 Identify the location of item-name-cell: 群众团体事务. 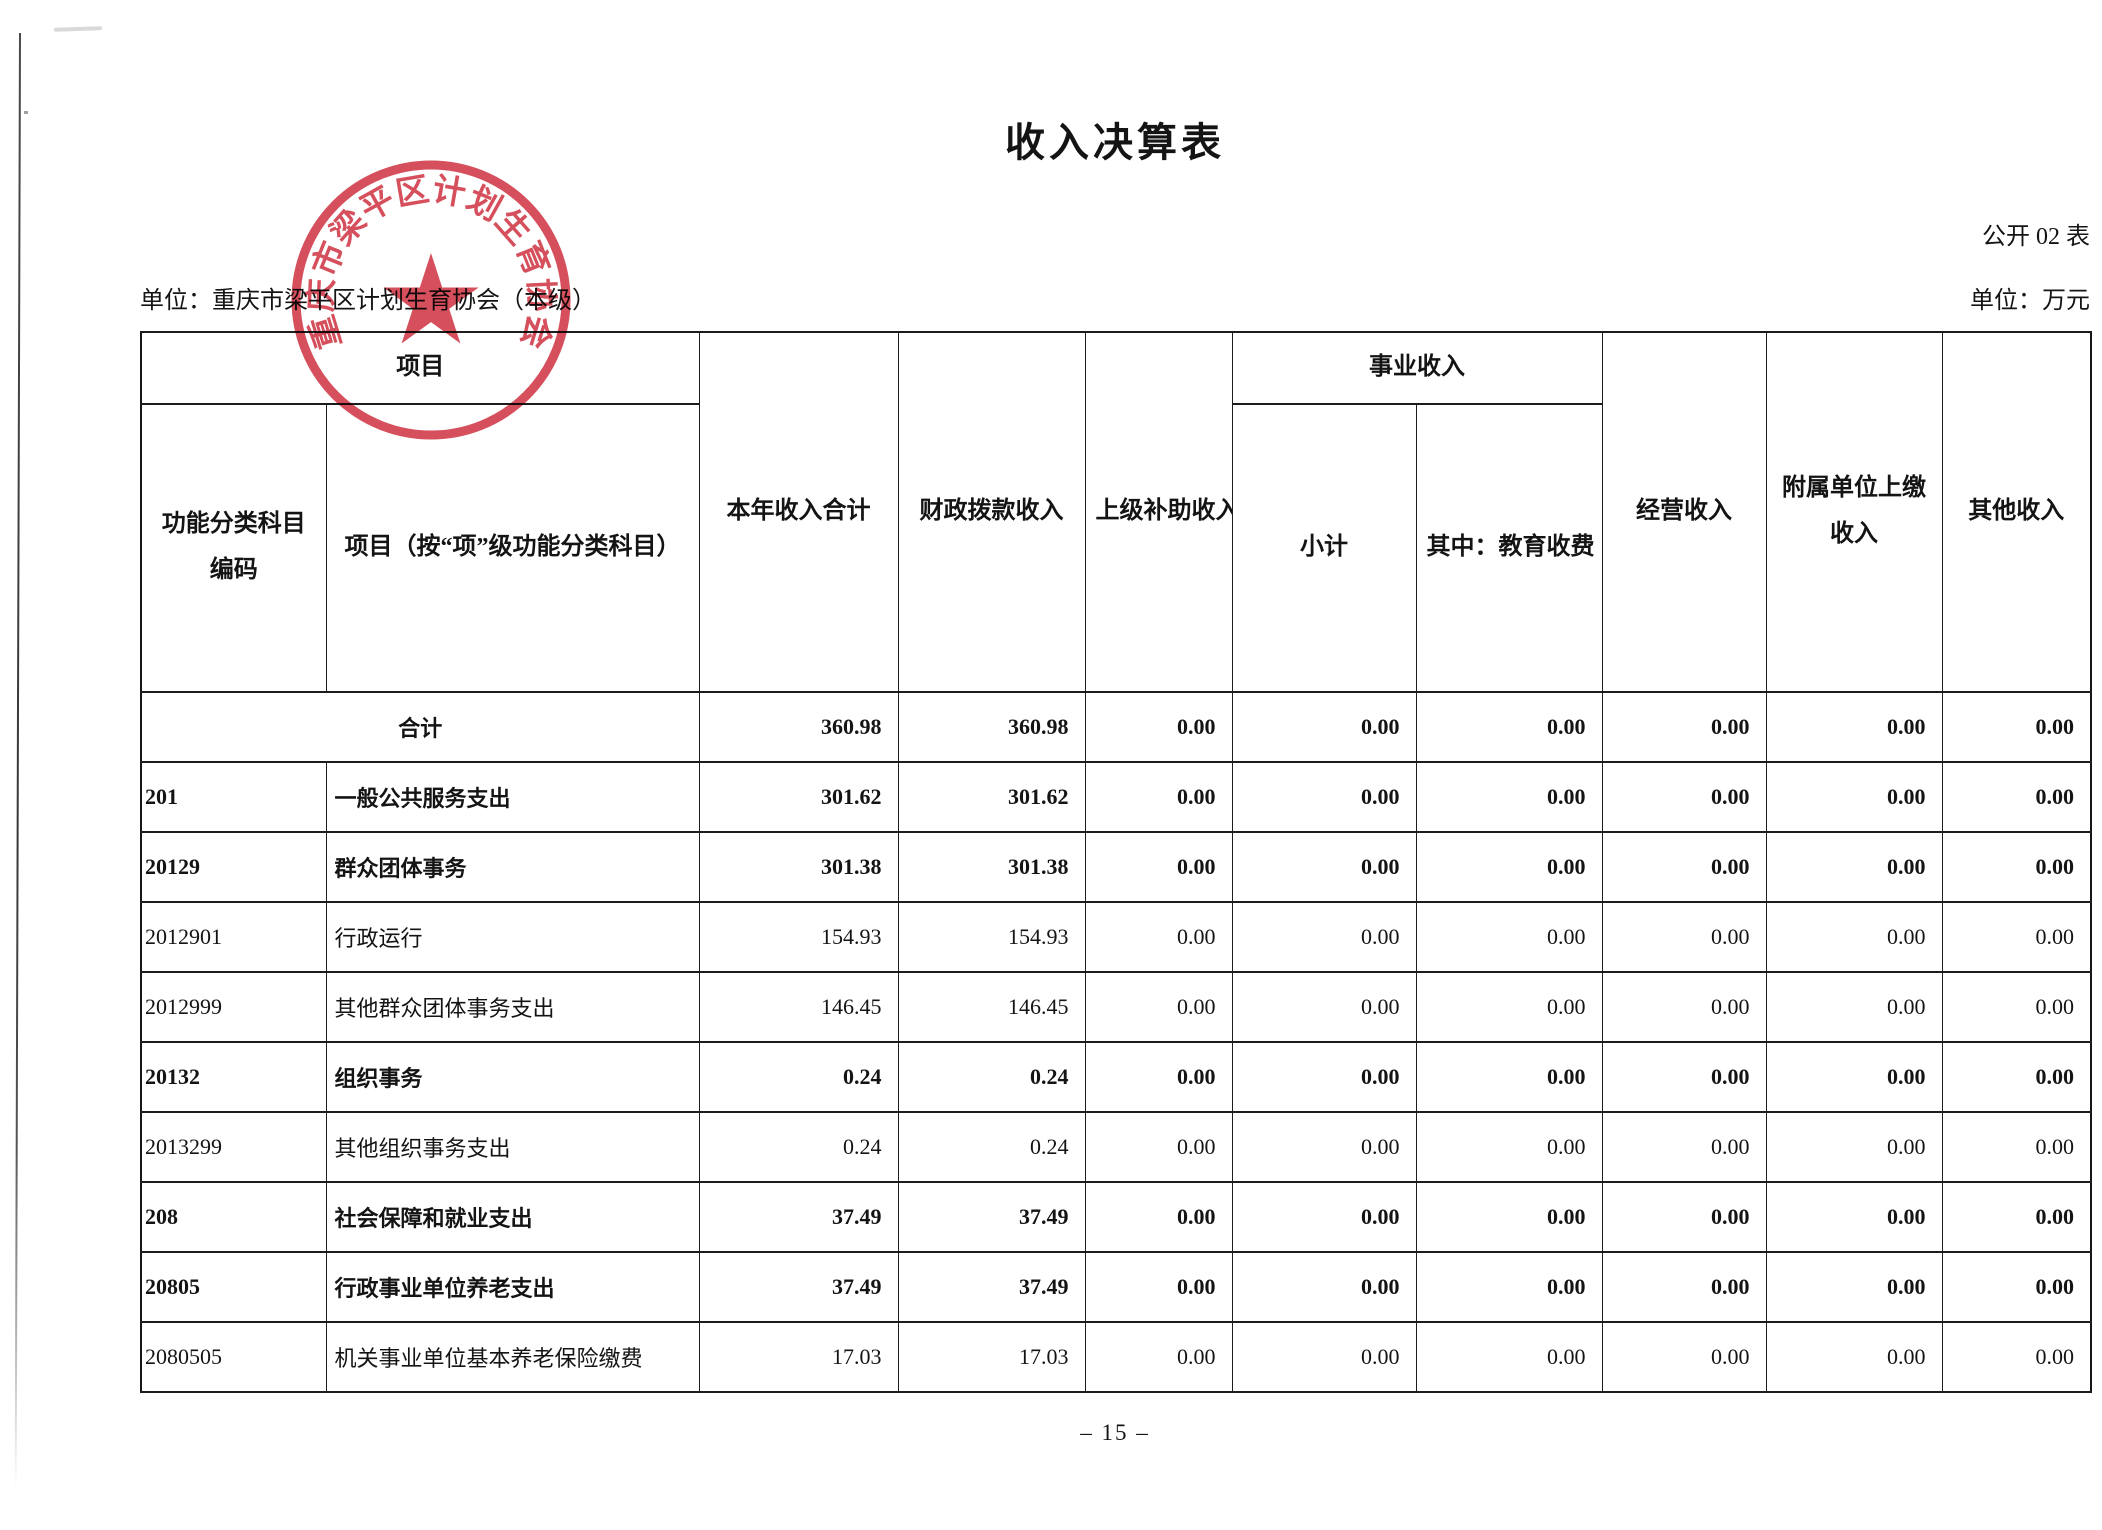
(512, 867).